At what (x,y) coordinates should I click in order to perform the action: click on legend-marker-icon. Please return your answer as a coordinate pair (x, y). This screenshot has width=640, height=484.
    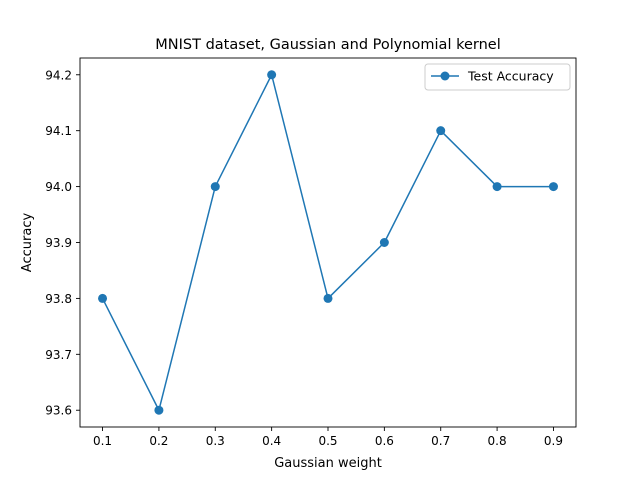
    Looking at the image, I should click on (445, 76).